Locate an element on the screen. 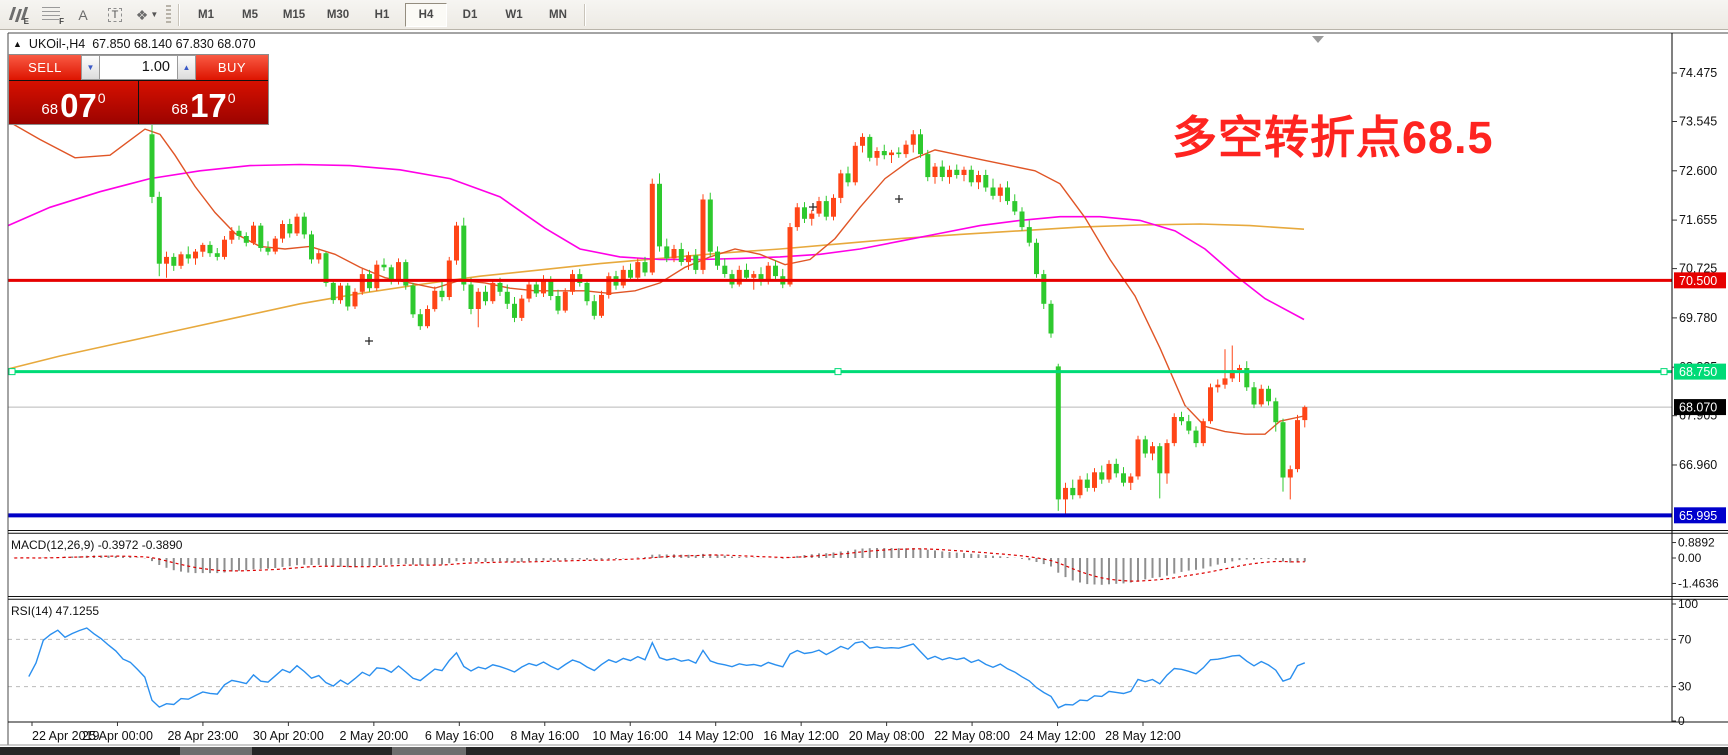 Image resolution: width=1728 pixels, height=755 pixels. rsi-axis: 100 70 30 0 is located at coordinates (1685, 662).